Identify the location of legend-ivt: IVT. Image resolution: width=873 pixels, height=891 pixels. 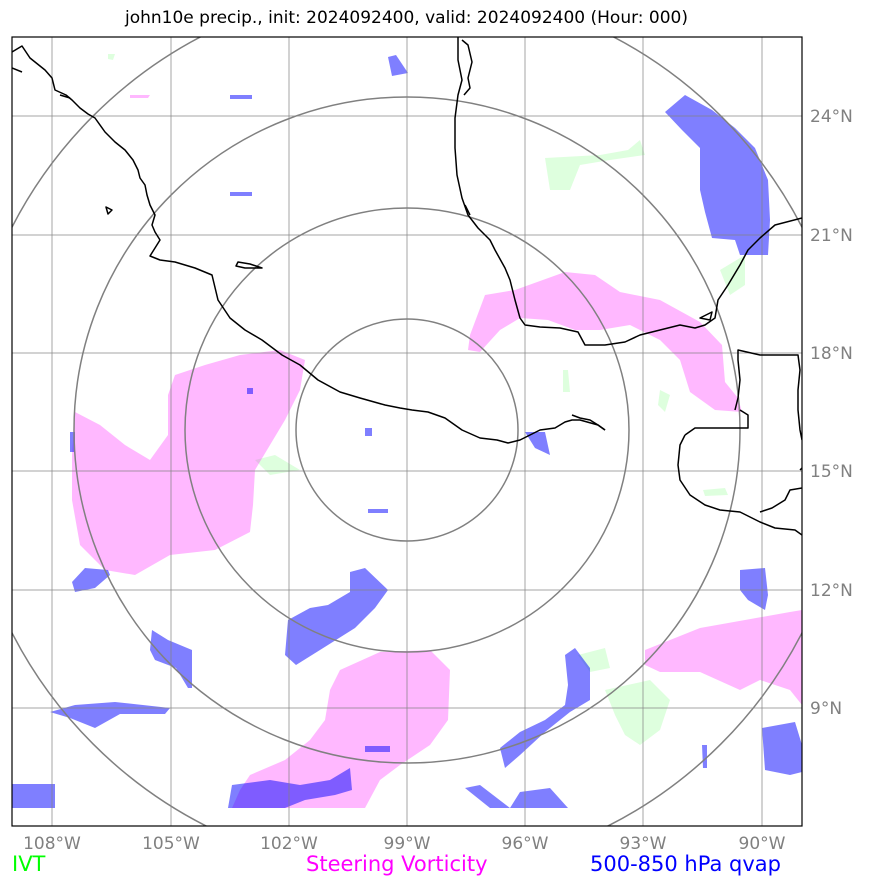
(29, 864).